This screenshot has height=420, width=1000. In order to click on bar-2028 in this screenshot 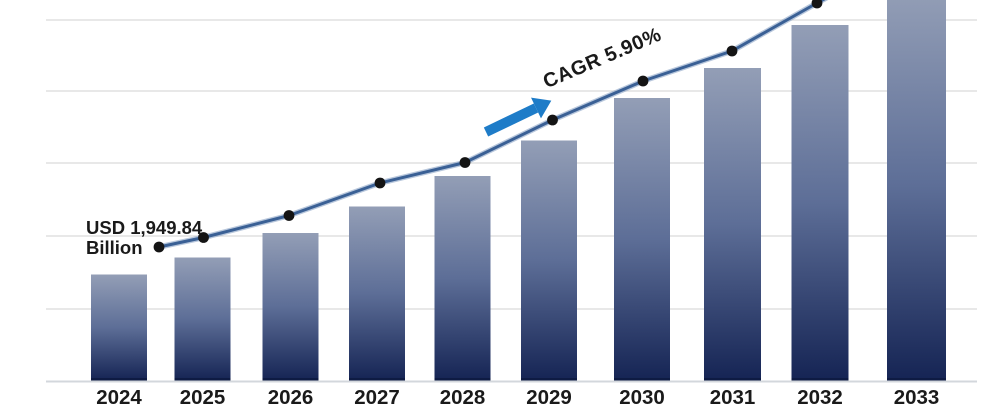, I will do `click(462, 278)`.